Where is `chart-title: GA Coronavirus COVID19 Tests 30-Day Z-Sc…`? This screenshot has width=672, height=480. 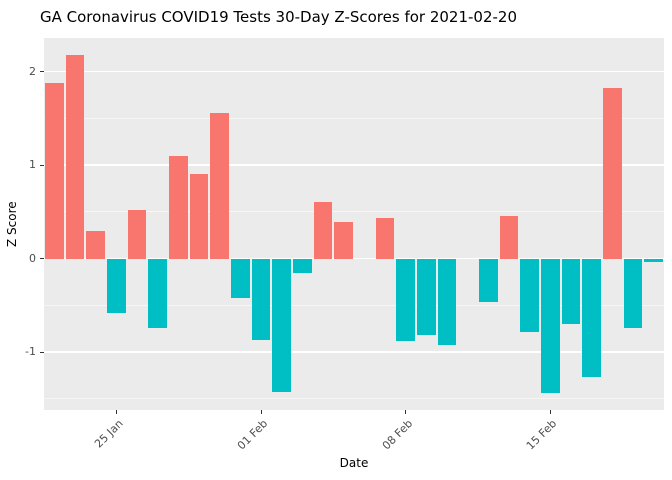
chart-title: GA Coronavirus COVID19 Tests 30-Day Z-Sc… is located at coordinates (279, 17).